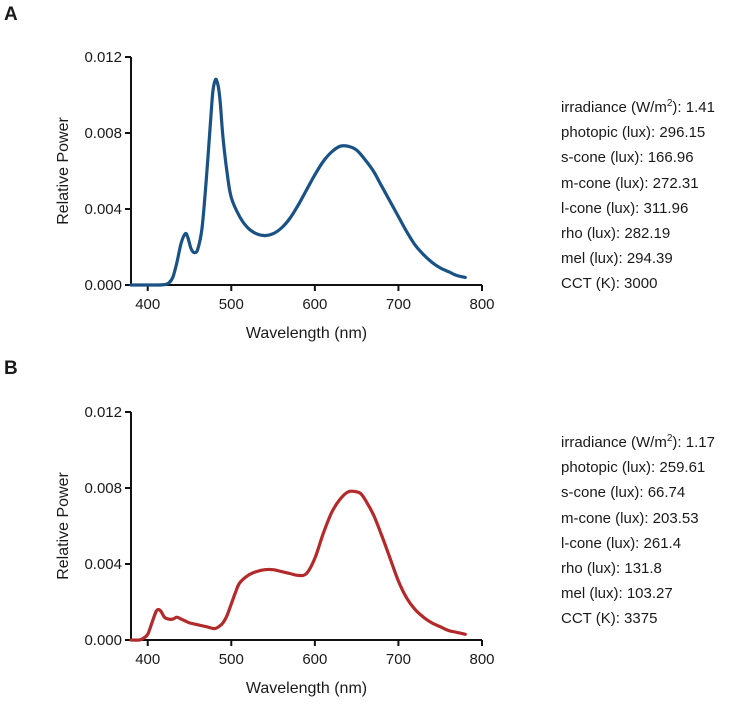  What do you see at coordinates (11, 368) in the screenshot?
I see `panel-label-b: B` at bounding box center [11, 368].